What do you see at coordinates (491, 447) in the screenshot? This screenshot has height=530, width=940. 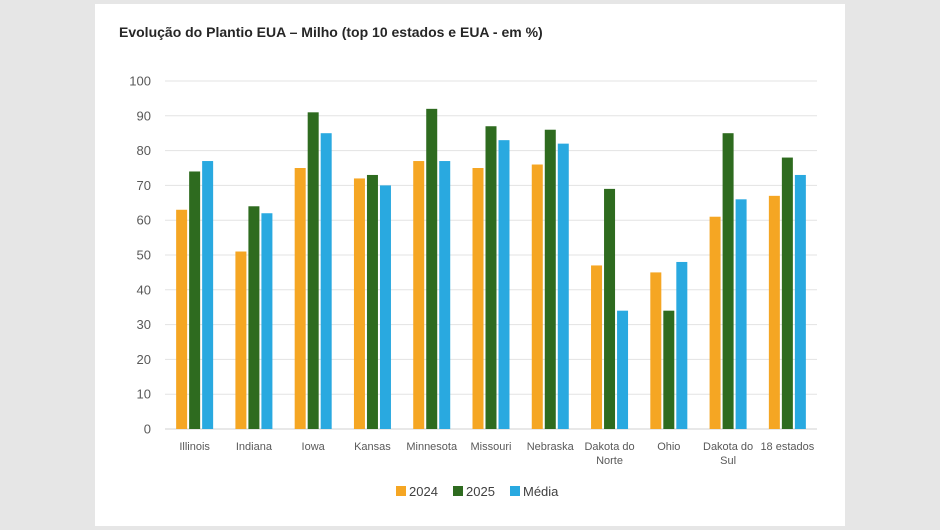 I see `x-category-label: Missouri` at bounding box center [491, 447].